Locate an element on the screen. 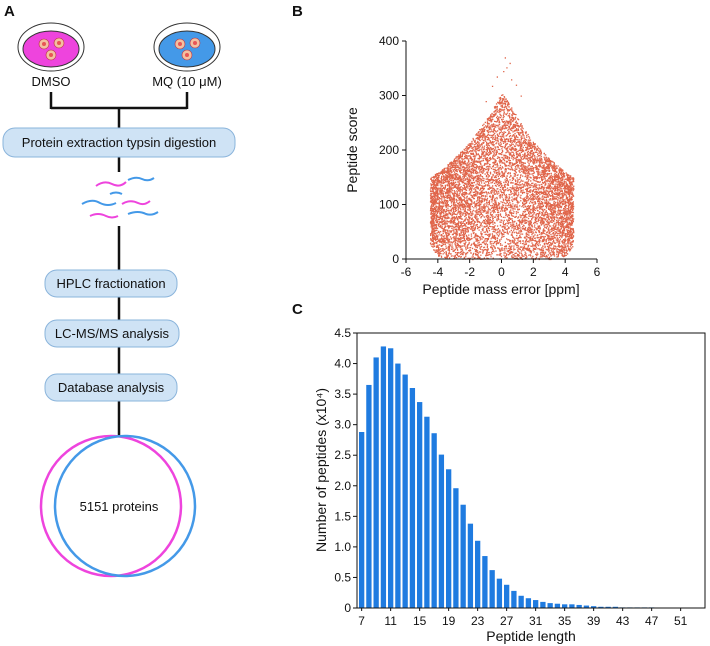 This screenshot has height=646, width=710. step-label-database: Database analysis is located at coordinates (111, 387).